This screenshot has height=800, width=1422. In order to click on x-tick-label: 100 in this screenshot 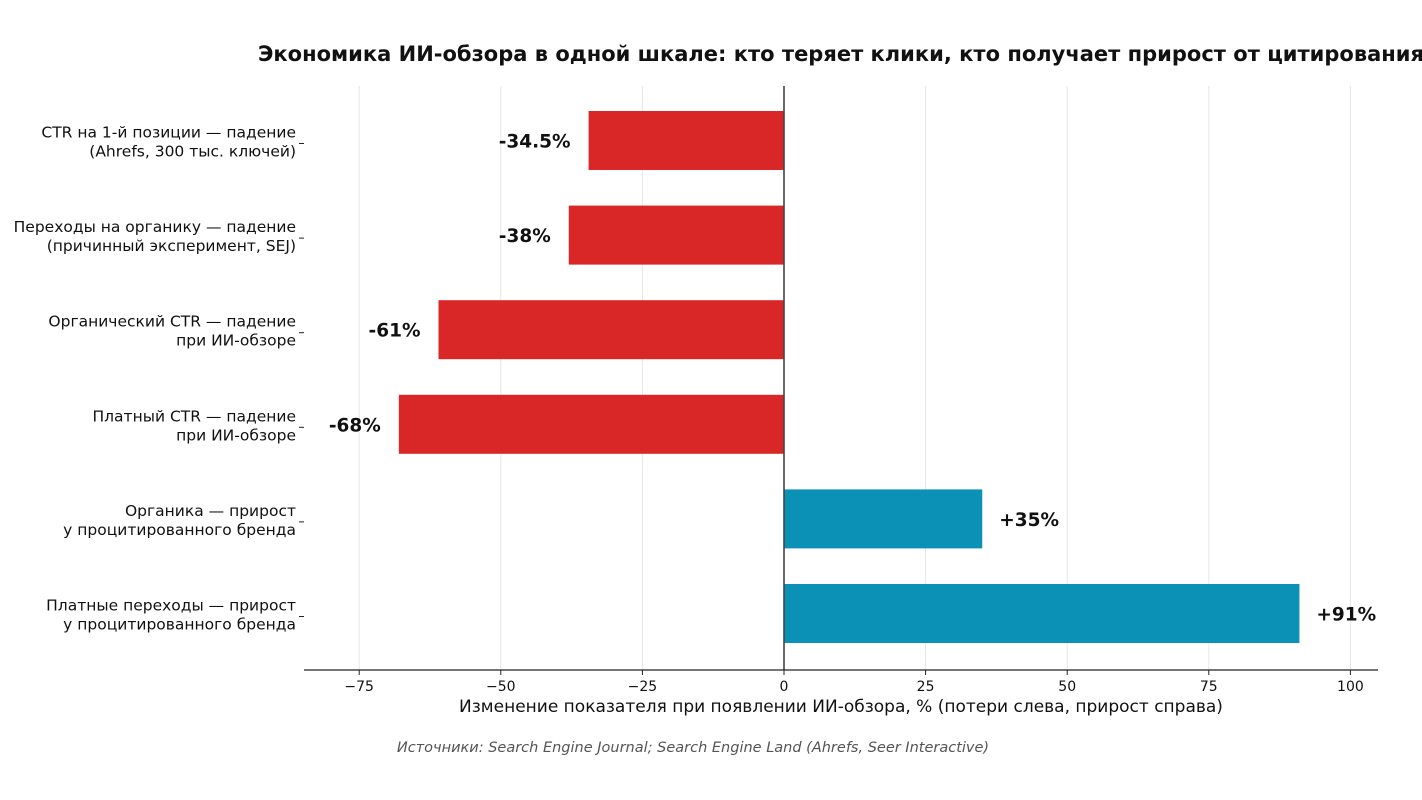, I will do `click(1350, 687)`.